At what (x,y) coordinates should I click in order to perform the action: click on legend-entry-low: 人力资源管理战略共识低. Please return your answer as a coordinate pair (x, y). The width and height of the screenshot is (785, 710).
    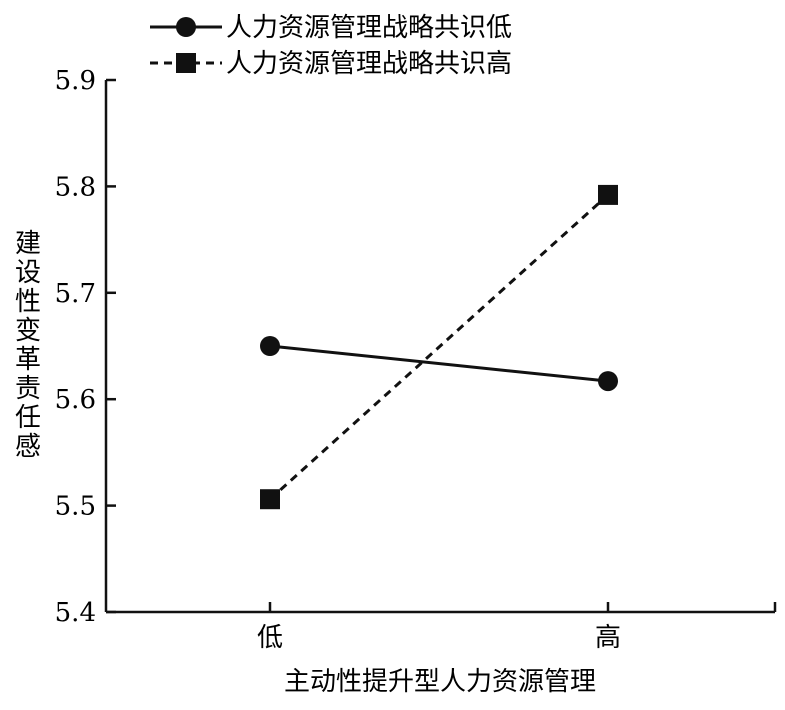
    Looking at the image, I should click on (331, 28).